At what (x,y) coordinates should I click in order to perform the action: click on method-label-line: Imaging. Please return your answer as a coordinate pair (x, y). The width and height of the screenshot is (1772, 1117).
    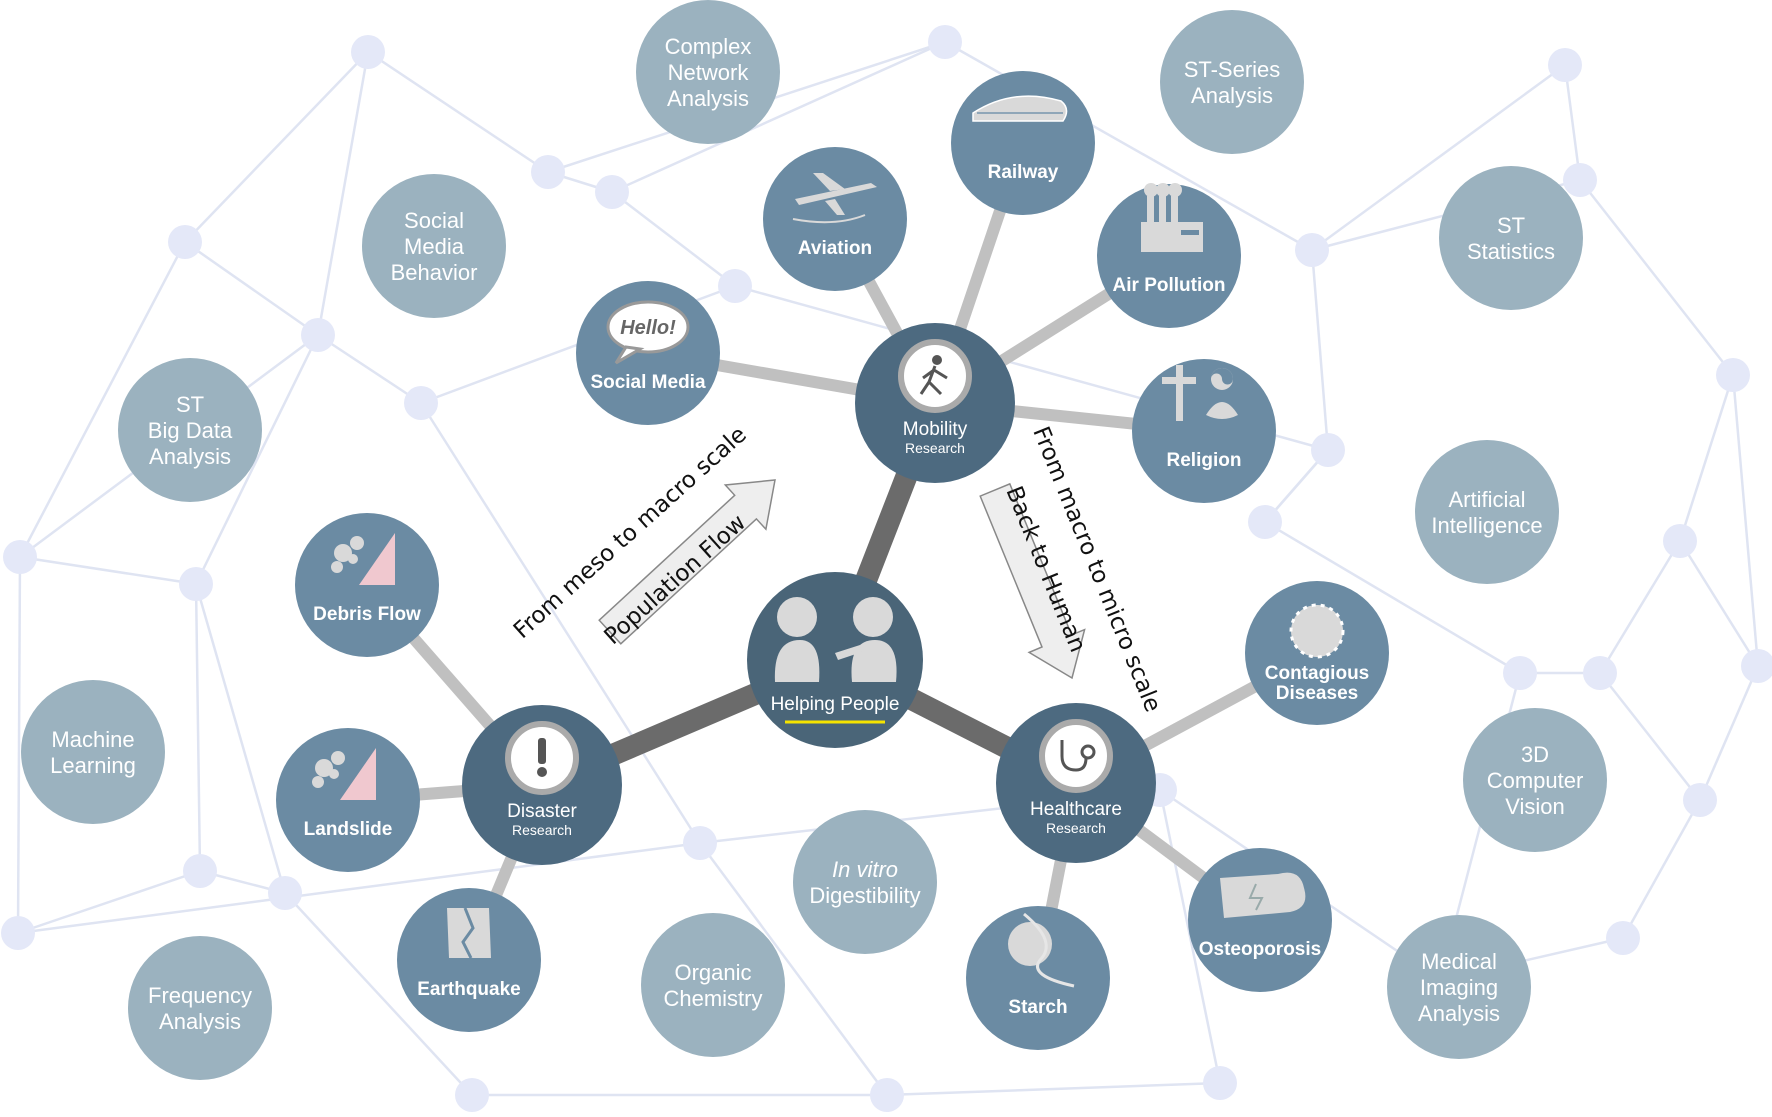
    Looking at the image, I should click on (1459, 987).